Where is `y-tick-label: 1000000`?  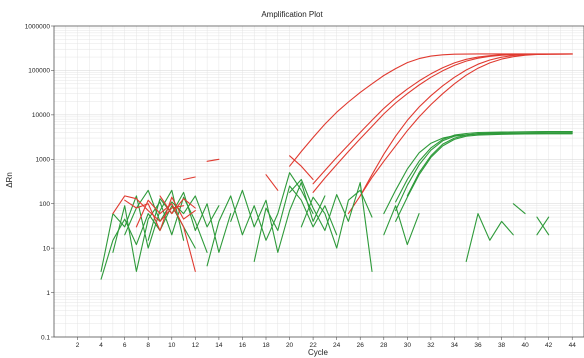
y-tick-label: 1000000 is located at coordinates (38, 26).